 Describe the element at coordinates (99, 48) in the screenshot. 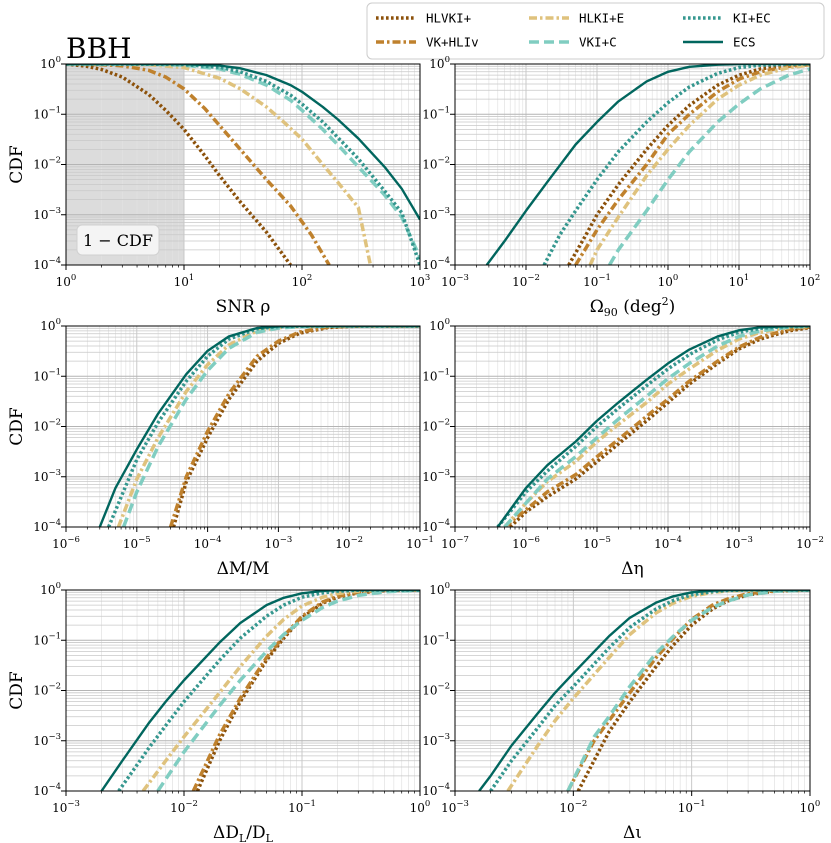

I see `figure-title: BBH` at that location.